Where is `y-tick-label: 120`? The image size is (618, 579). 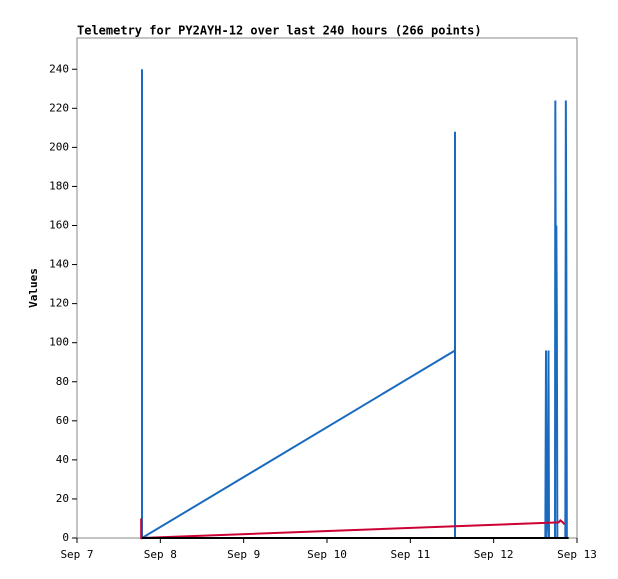
y-tick-label: 120 is located at coordinates (59, 303).